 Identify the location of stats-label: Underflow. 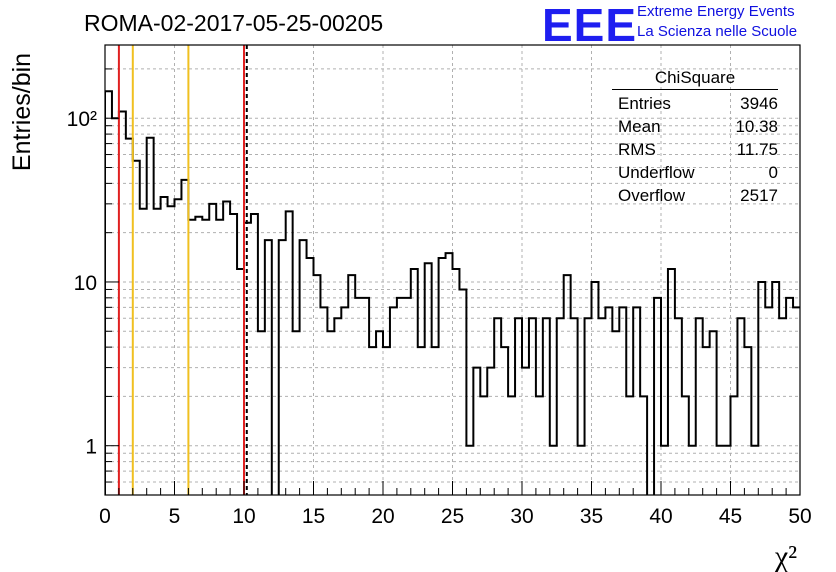
(656, 172).